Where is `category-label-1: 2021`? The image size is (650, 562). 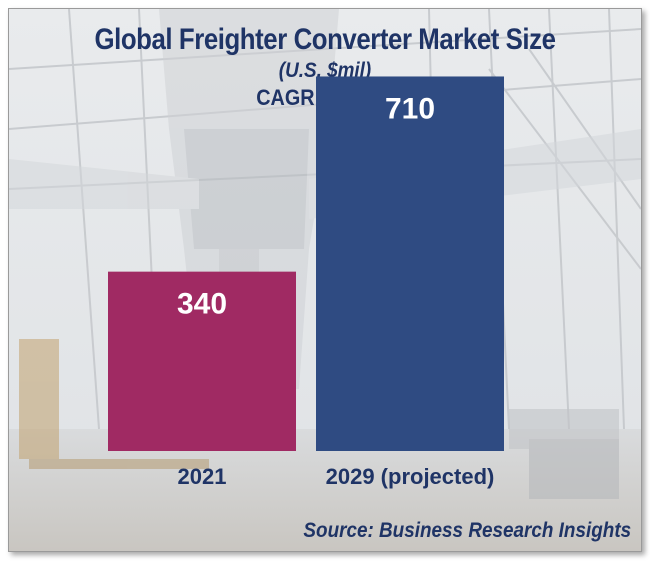
category-label-1: 2021 is located at coordinates (202, 476).